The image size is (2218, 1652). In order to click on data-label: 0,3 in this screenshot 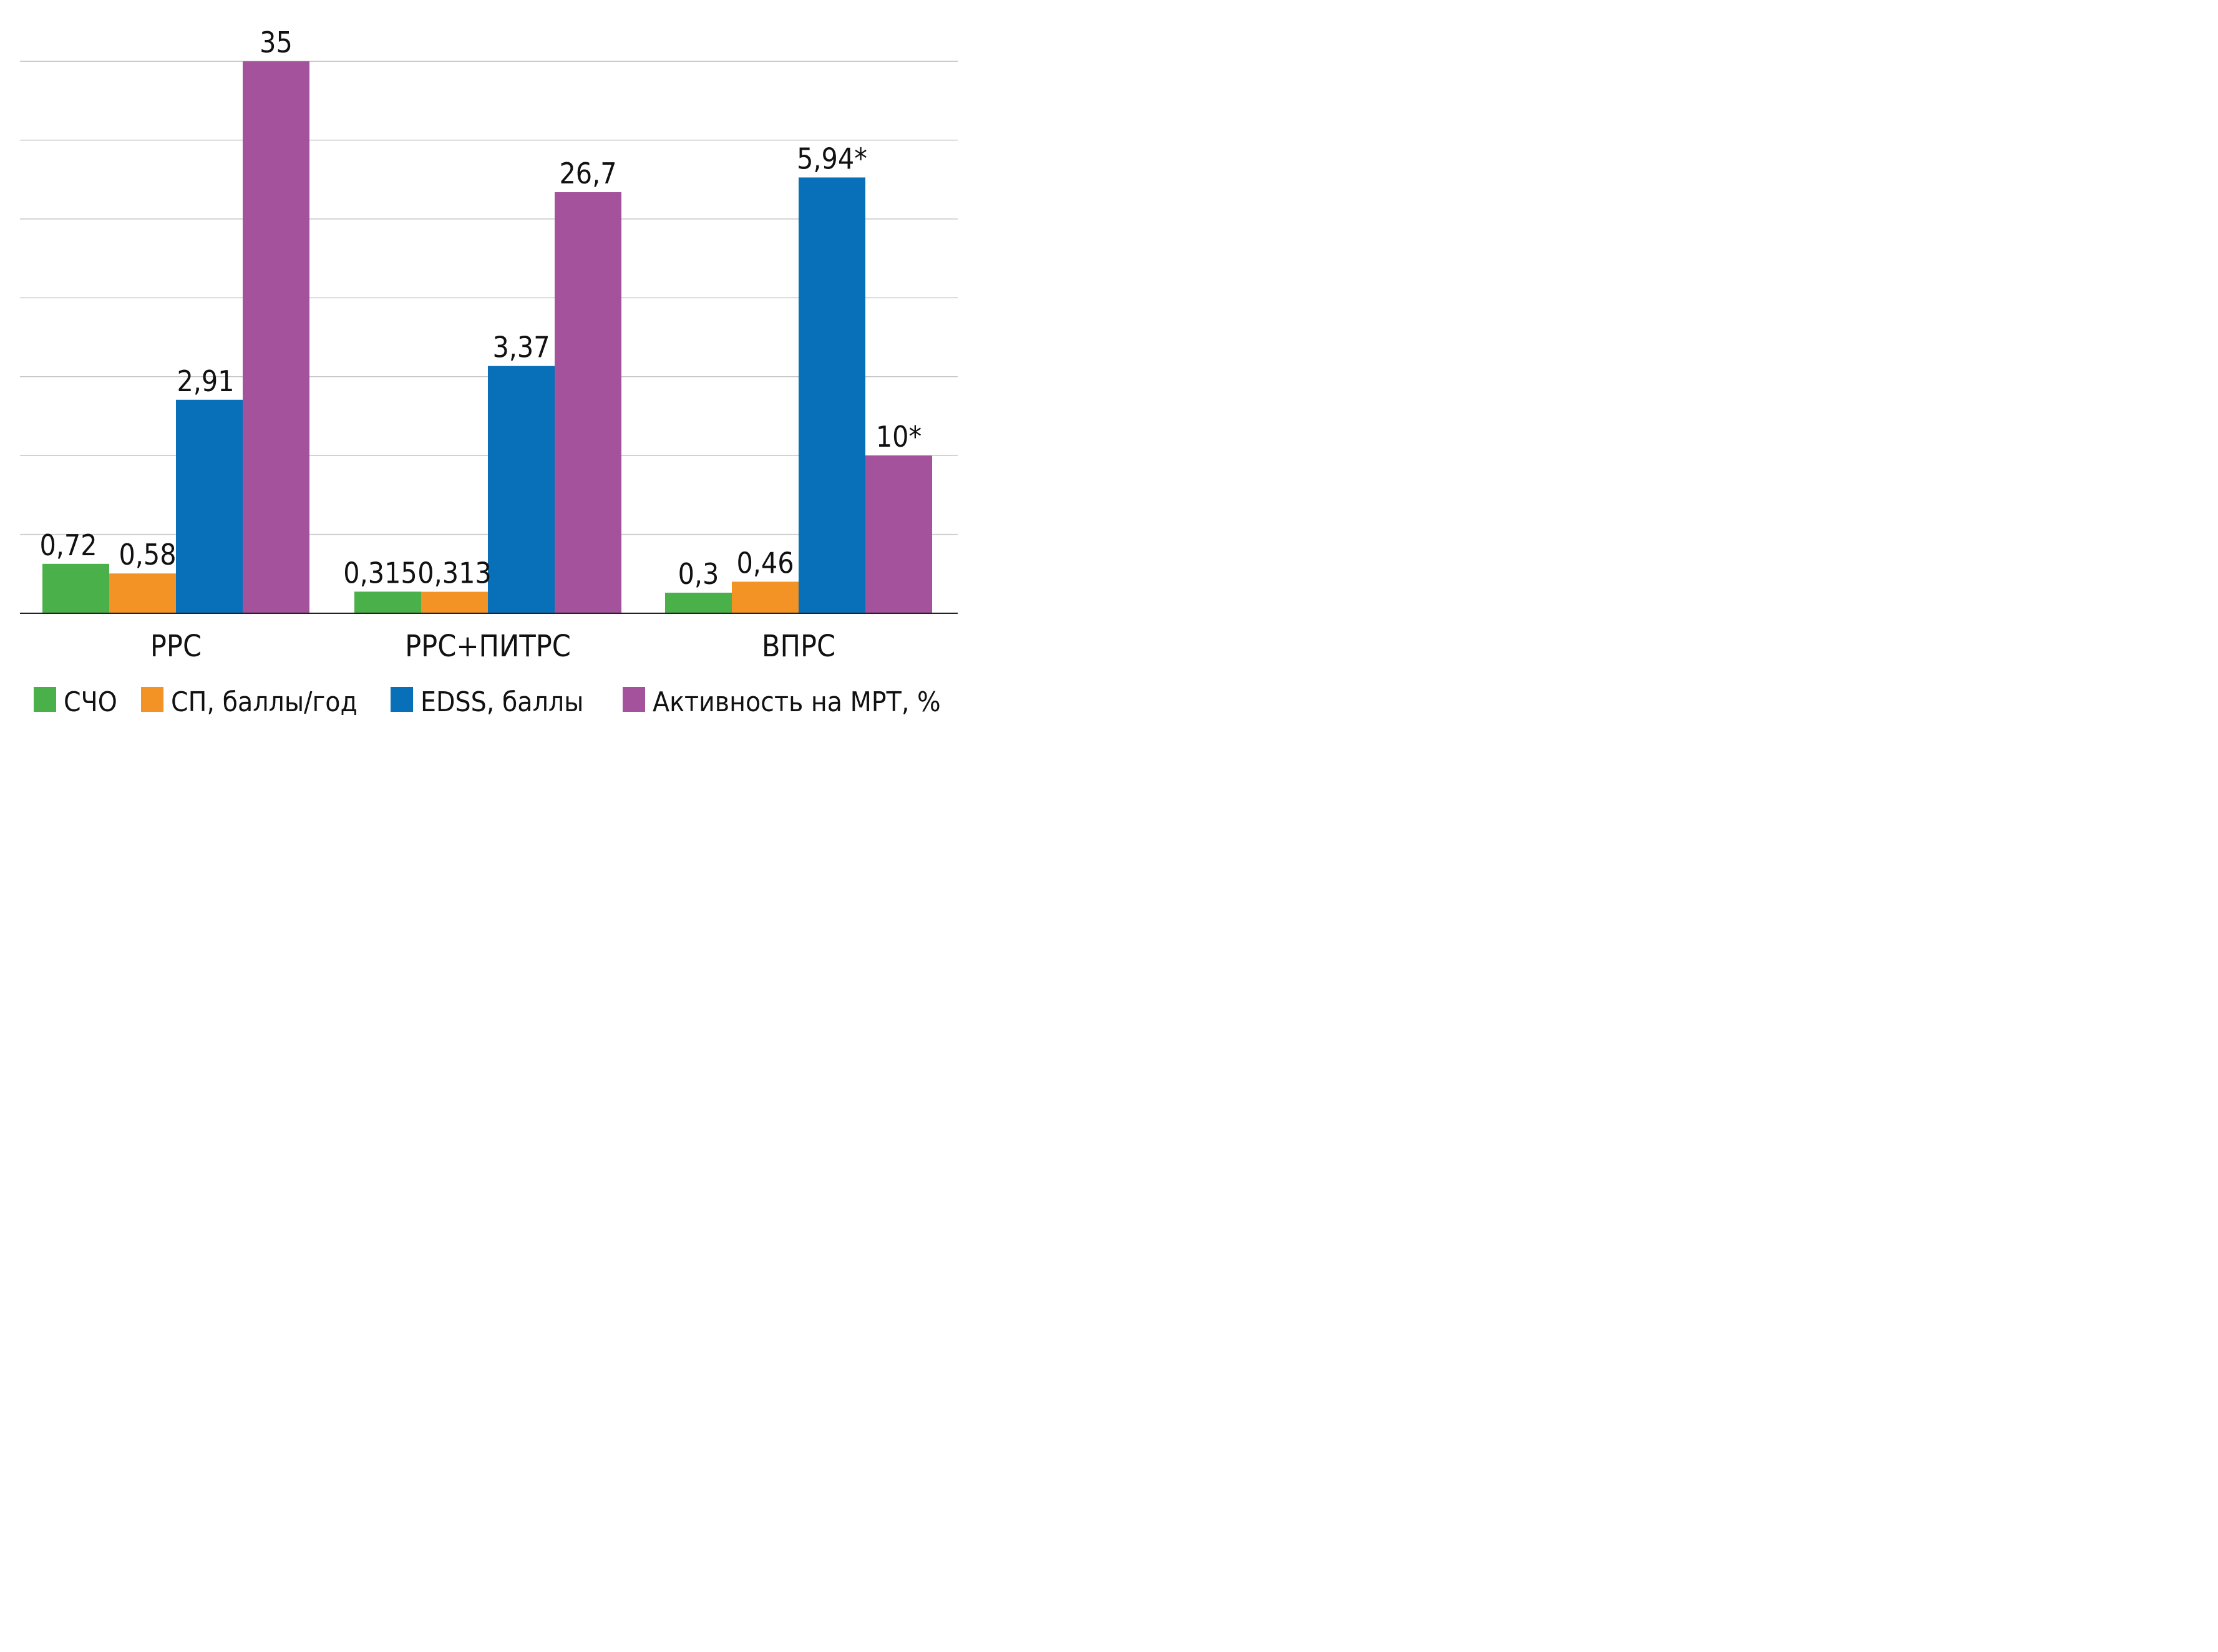, I will do `click(698, 574)`.